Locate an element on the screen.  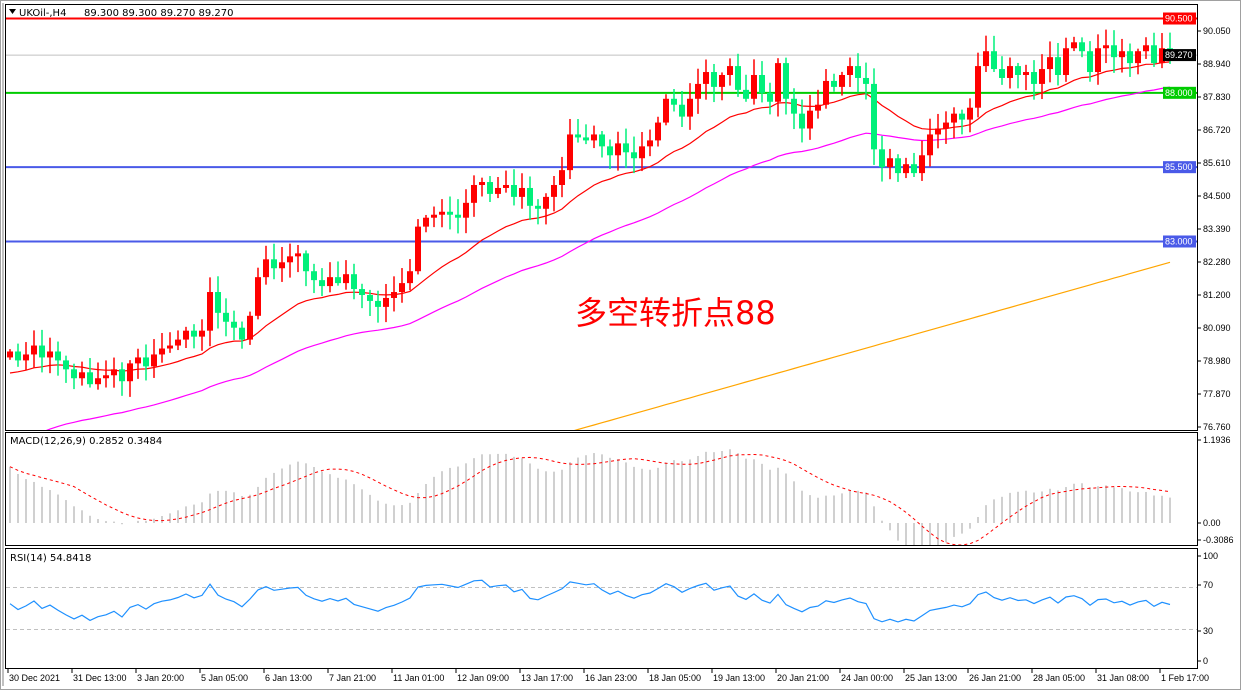
macd-plot-area is located at coordinates (590, 497).